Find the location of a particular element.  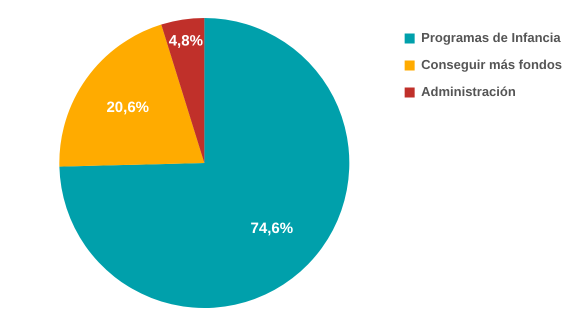

data-label: 74,6% is located at coordinates (272, 228).